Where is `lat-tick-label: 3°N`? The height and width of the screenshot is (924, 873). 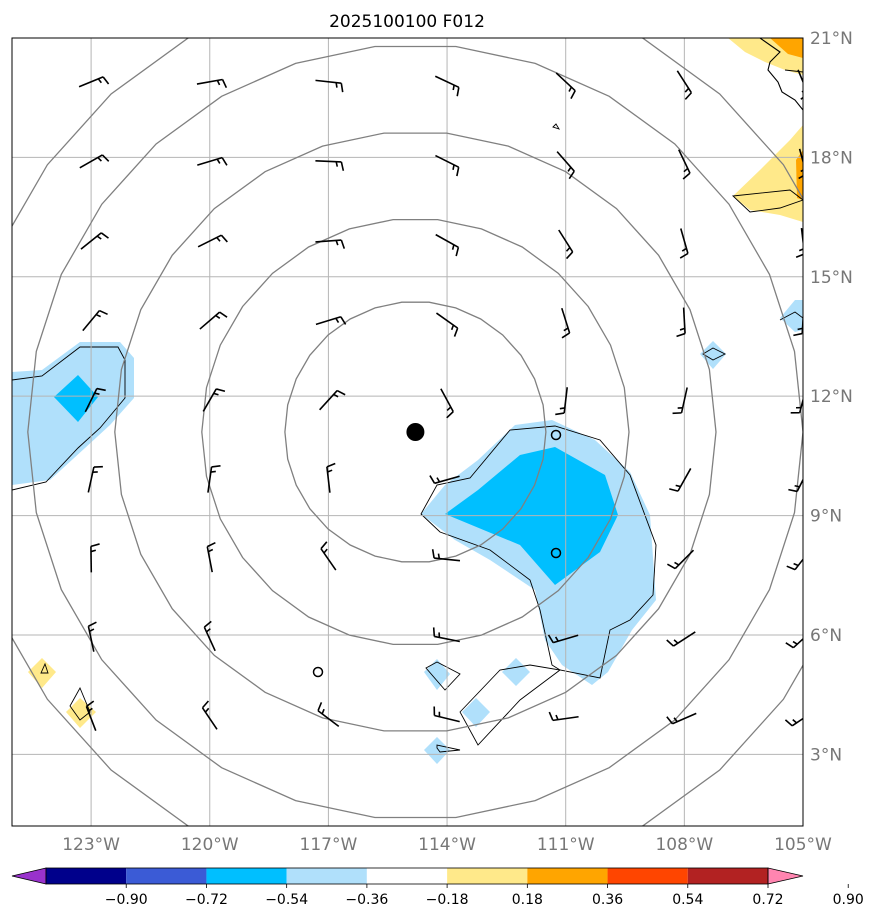 lat-tick-label: 3°N is located at coordinates (826, 755).